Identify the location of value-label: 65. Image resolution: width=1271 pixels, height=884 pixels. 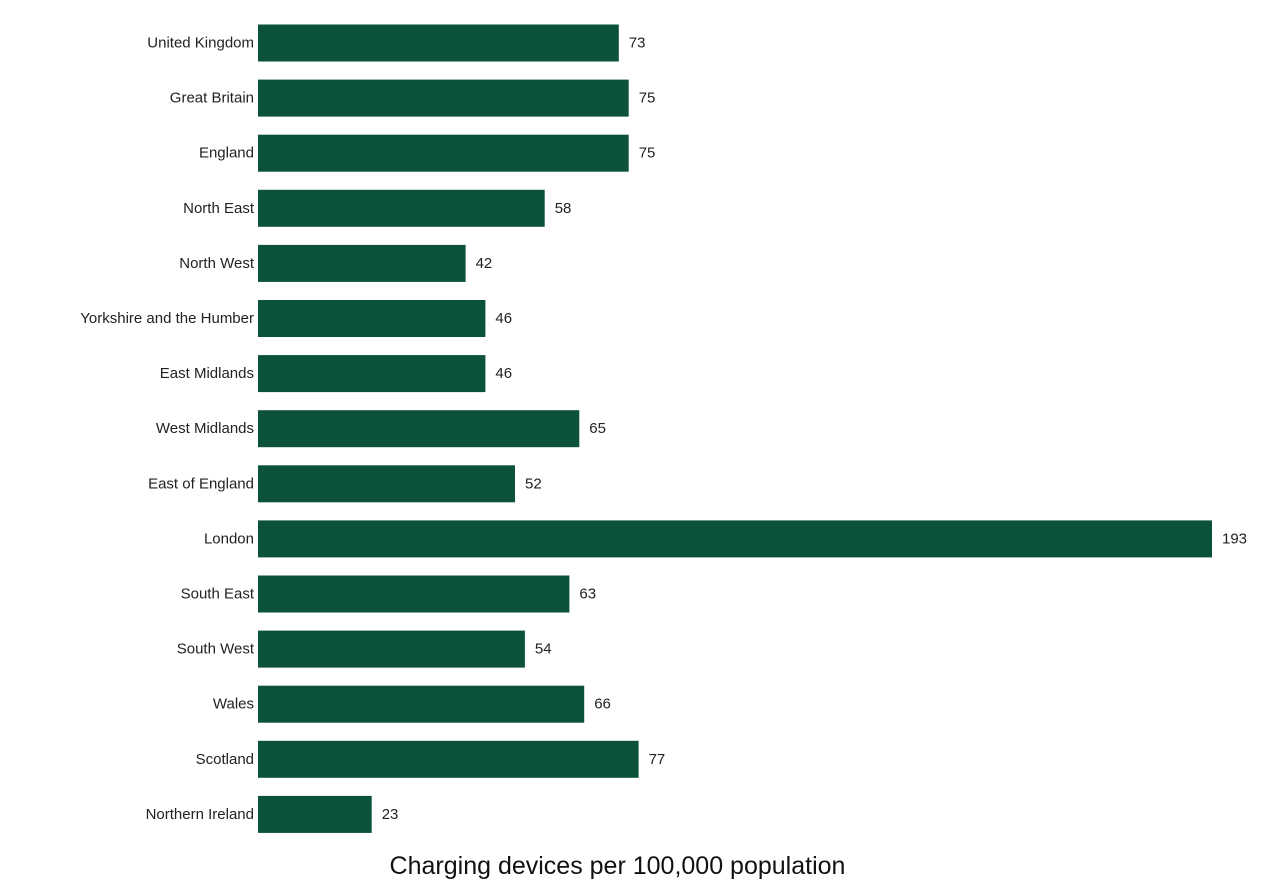
(597, 428).